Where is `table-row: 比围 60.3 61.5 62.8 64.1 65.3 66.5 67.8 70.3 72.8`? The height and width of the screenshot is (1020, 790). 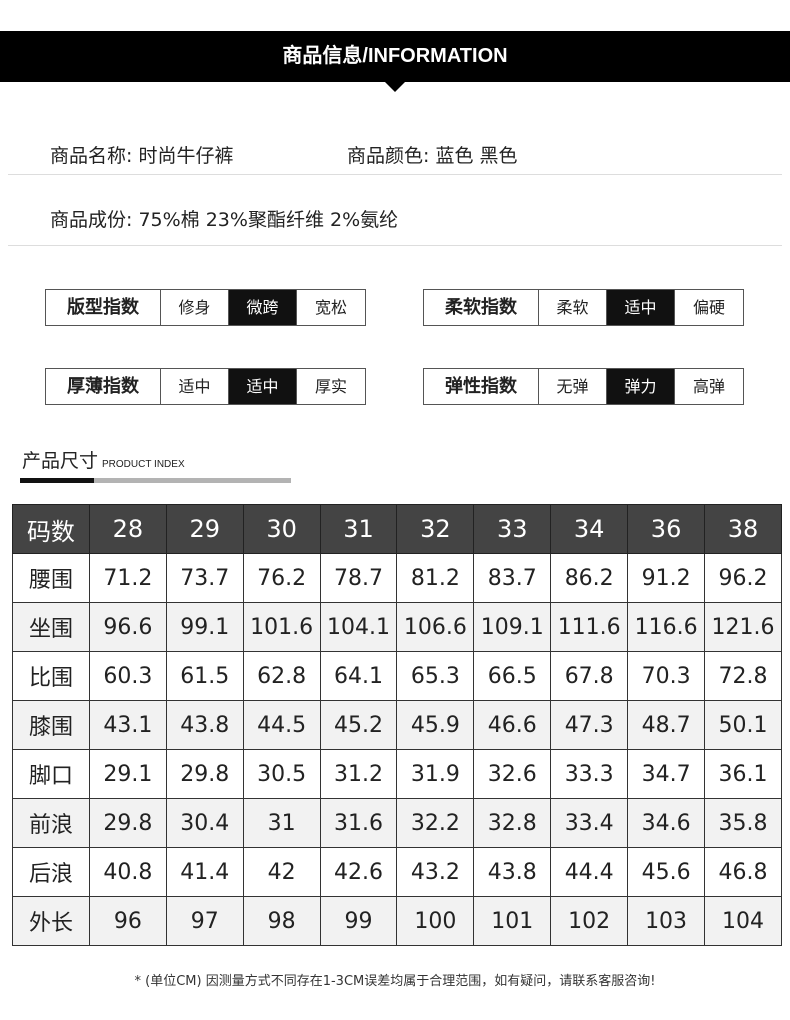 table-row: 比围 60.3 61.5 62.8 64.1 65.3 66.5 67.8 70.3 72.8 is located at coordinates (397, 676).